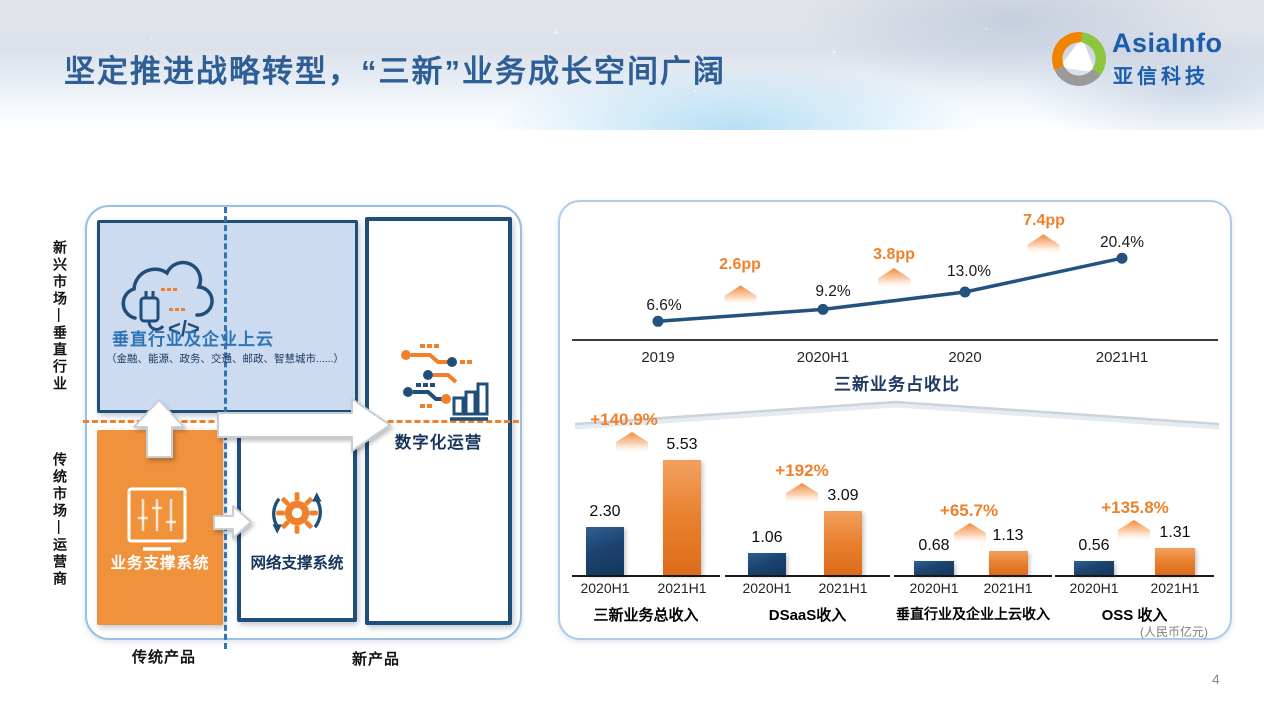 Image resolution: width=1264 pixels, height=713 pixels. Describe the element at coordinates (395, 71) in the screenshot. I see `page-title: 坚定推进战略转型，“三新”业务成长空间广阔` at that location.